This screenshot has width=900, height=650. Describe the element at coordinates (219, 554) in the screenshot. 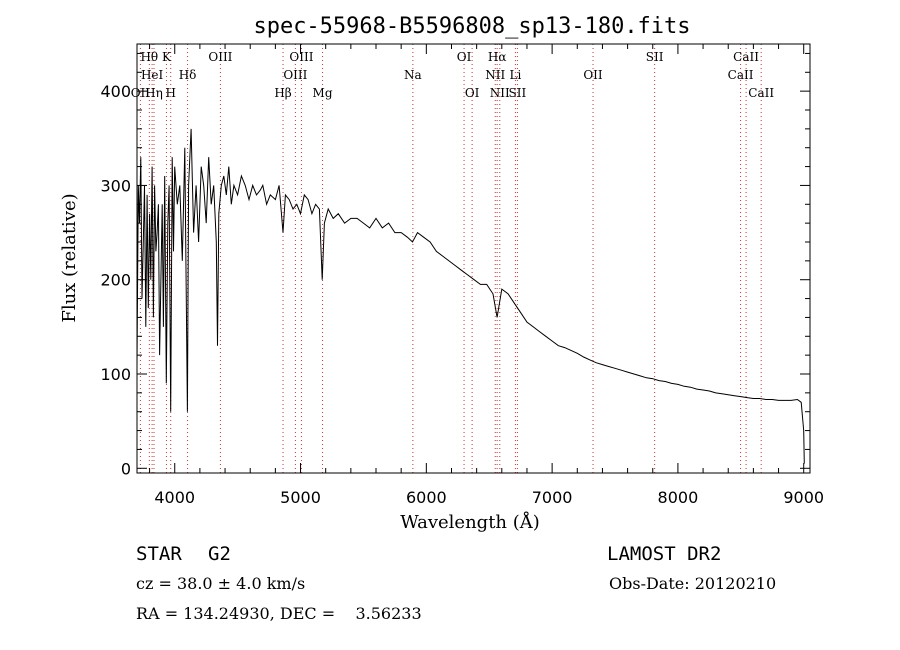

I see `object-subclass: G2` at that location.